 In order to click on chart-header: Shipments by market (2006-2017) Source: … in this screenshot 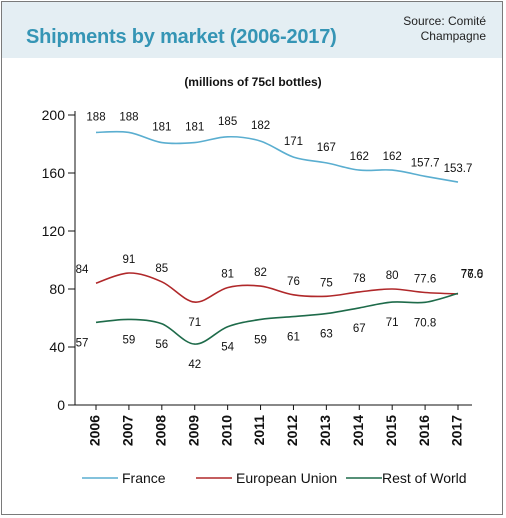, I will do `click(252, 30)`.